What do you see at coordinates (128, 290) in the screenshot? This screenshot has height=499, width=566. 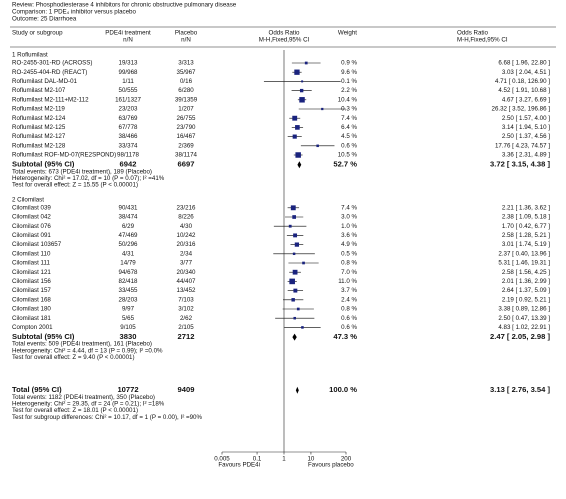 I see `treatment-cell: 33/455` at bounding box center [128, 290].